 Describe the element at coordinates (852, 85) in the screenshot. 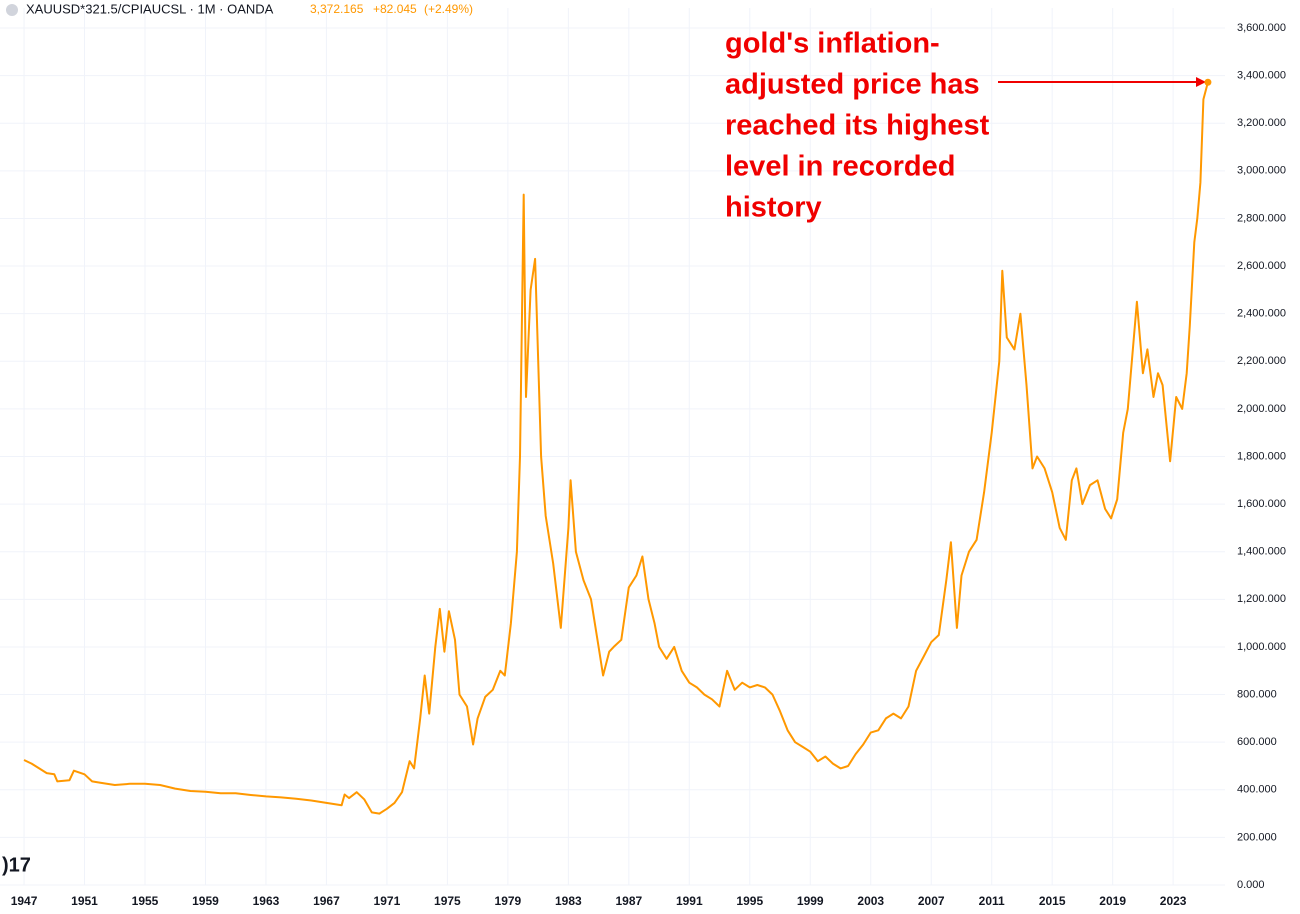

I see `annotation-line: adjusted price has` at that location.